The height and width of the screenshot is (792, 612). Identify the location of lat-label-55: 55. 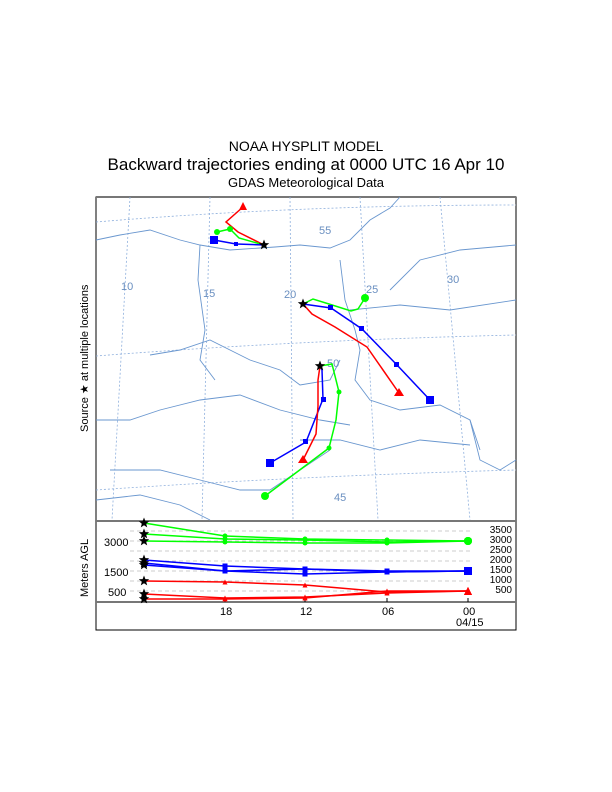
(325, 231).